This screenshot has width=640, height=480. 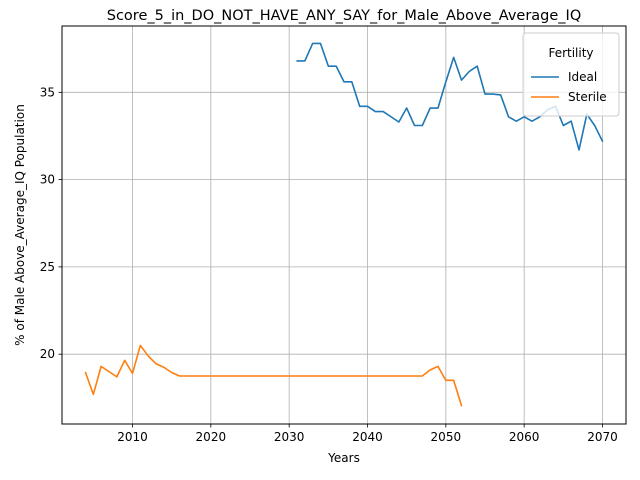 I want to click on x-axis-ticks: 2010 2020 2030 2040 2050 2060 2070, so click(x=367, y=434).